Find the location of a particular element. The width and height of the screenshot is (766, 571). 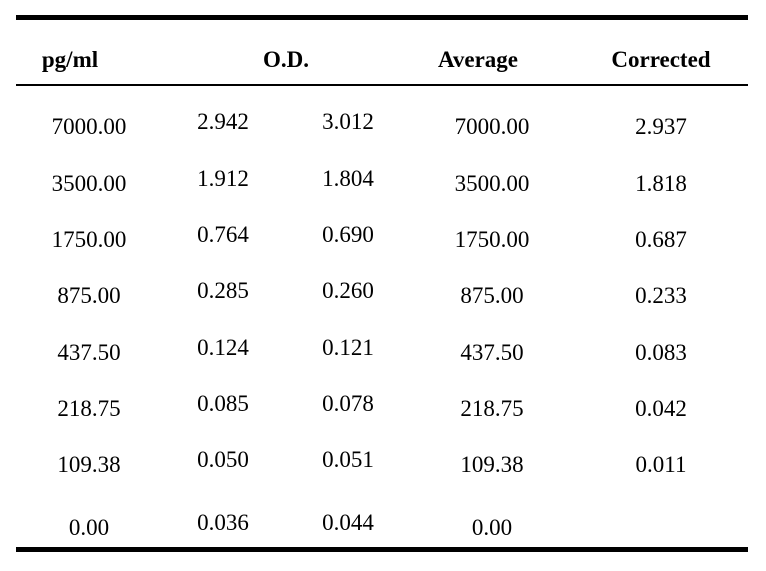

cell-od-2: 3.012 is located at coordinates (348, 121).